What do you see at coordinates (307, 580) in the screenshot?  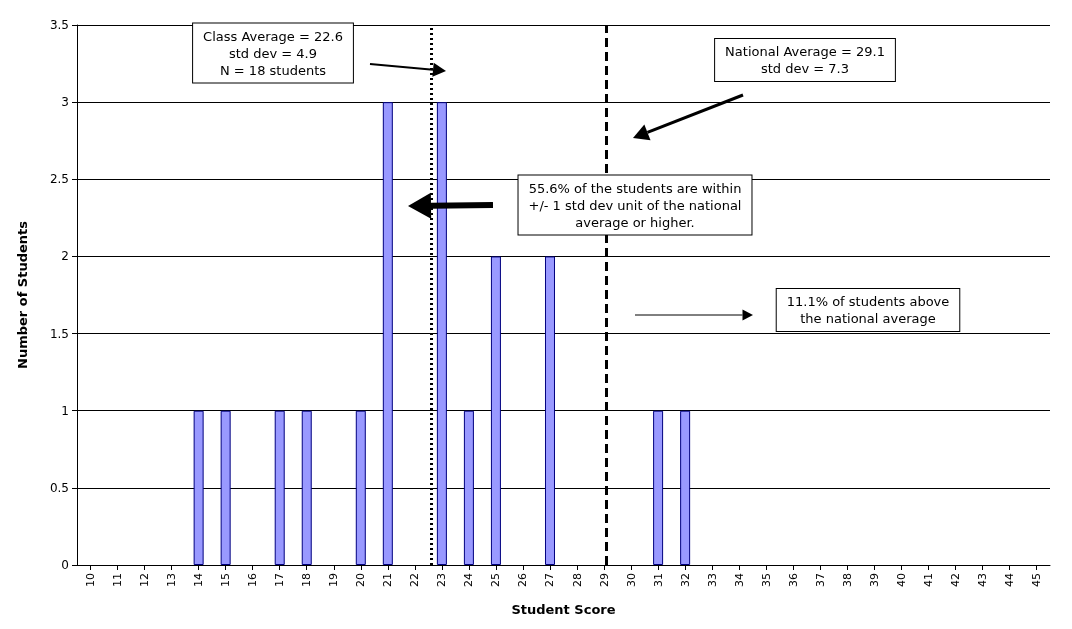 I see `x-tick-label: 18` at bounding box center [307, 580].